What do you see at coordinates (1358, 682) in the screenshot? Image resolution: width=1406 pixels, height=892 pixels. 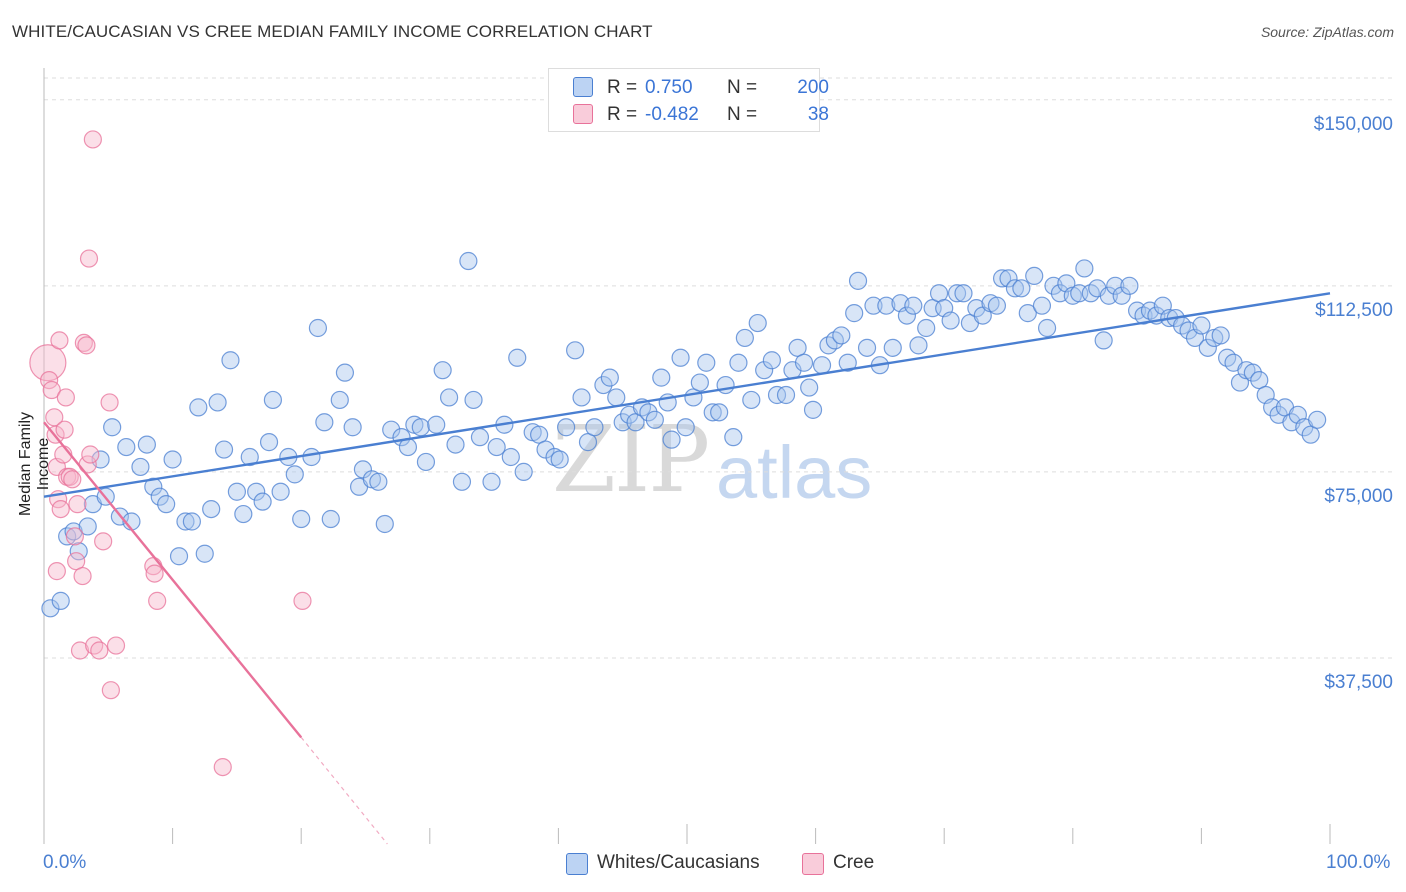 I see `y-tick-label: $37,500` at bounding box center [1358, 682].